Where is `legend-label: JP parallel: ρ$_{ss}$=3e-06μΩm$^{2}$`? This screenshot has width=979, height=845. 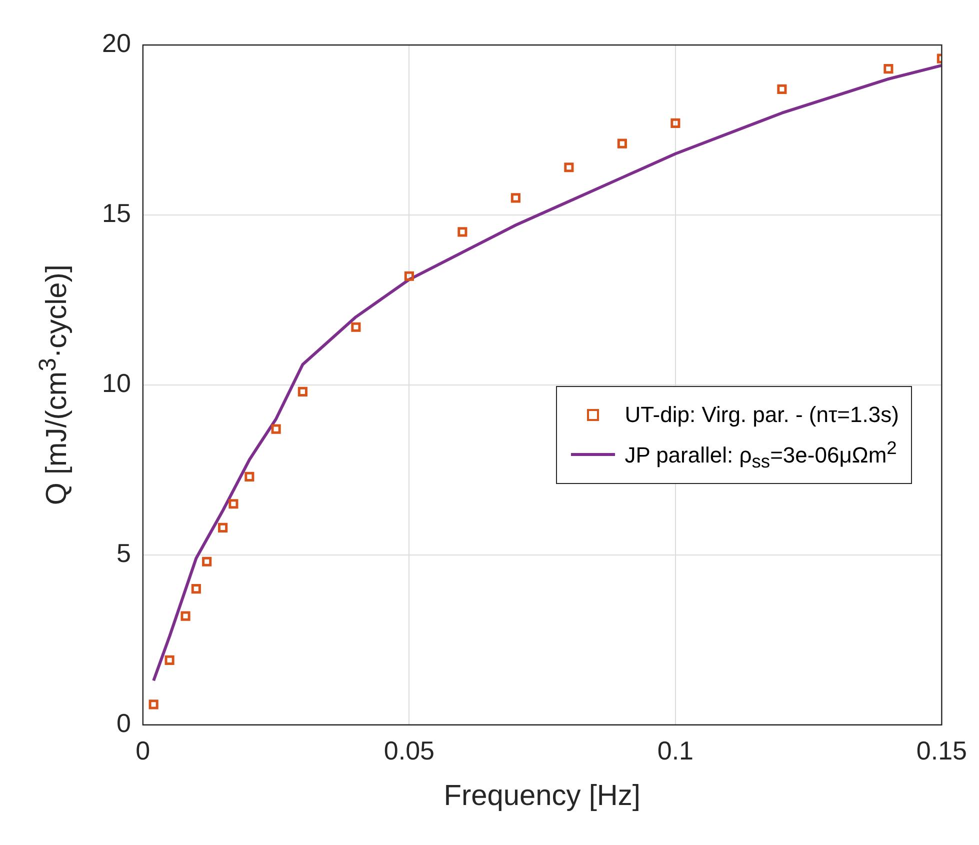 legend-label: JP parallel: ρ$_{ss}$=3e-06μΩm$^{2}$ is located at coordinates (760, 455).